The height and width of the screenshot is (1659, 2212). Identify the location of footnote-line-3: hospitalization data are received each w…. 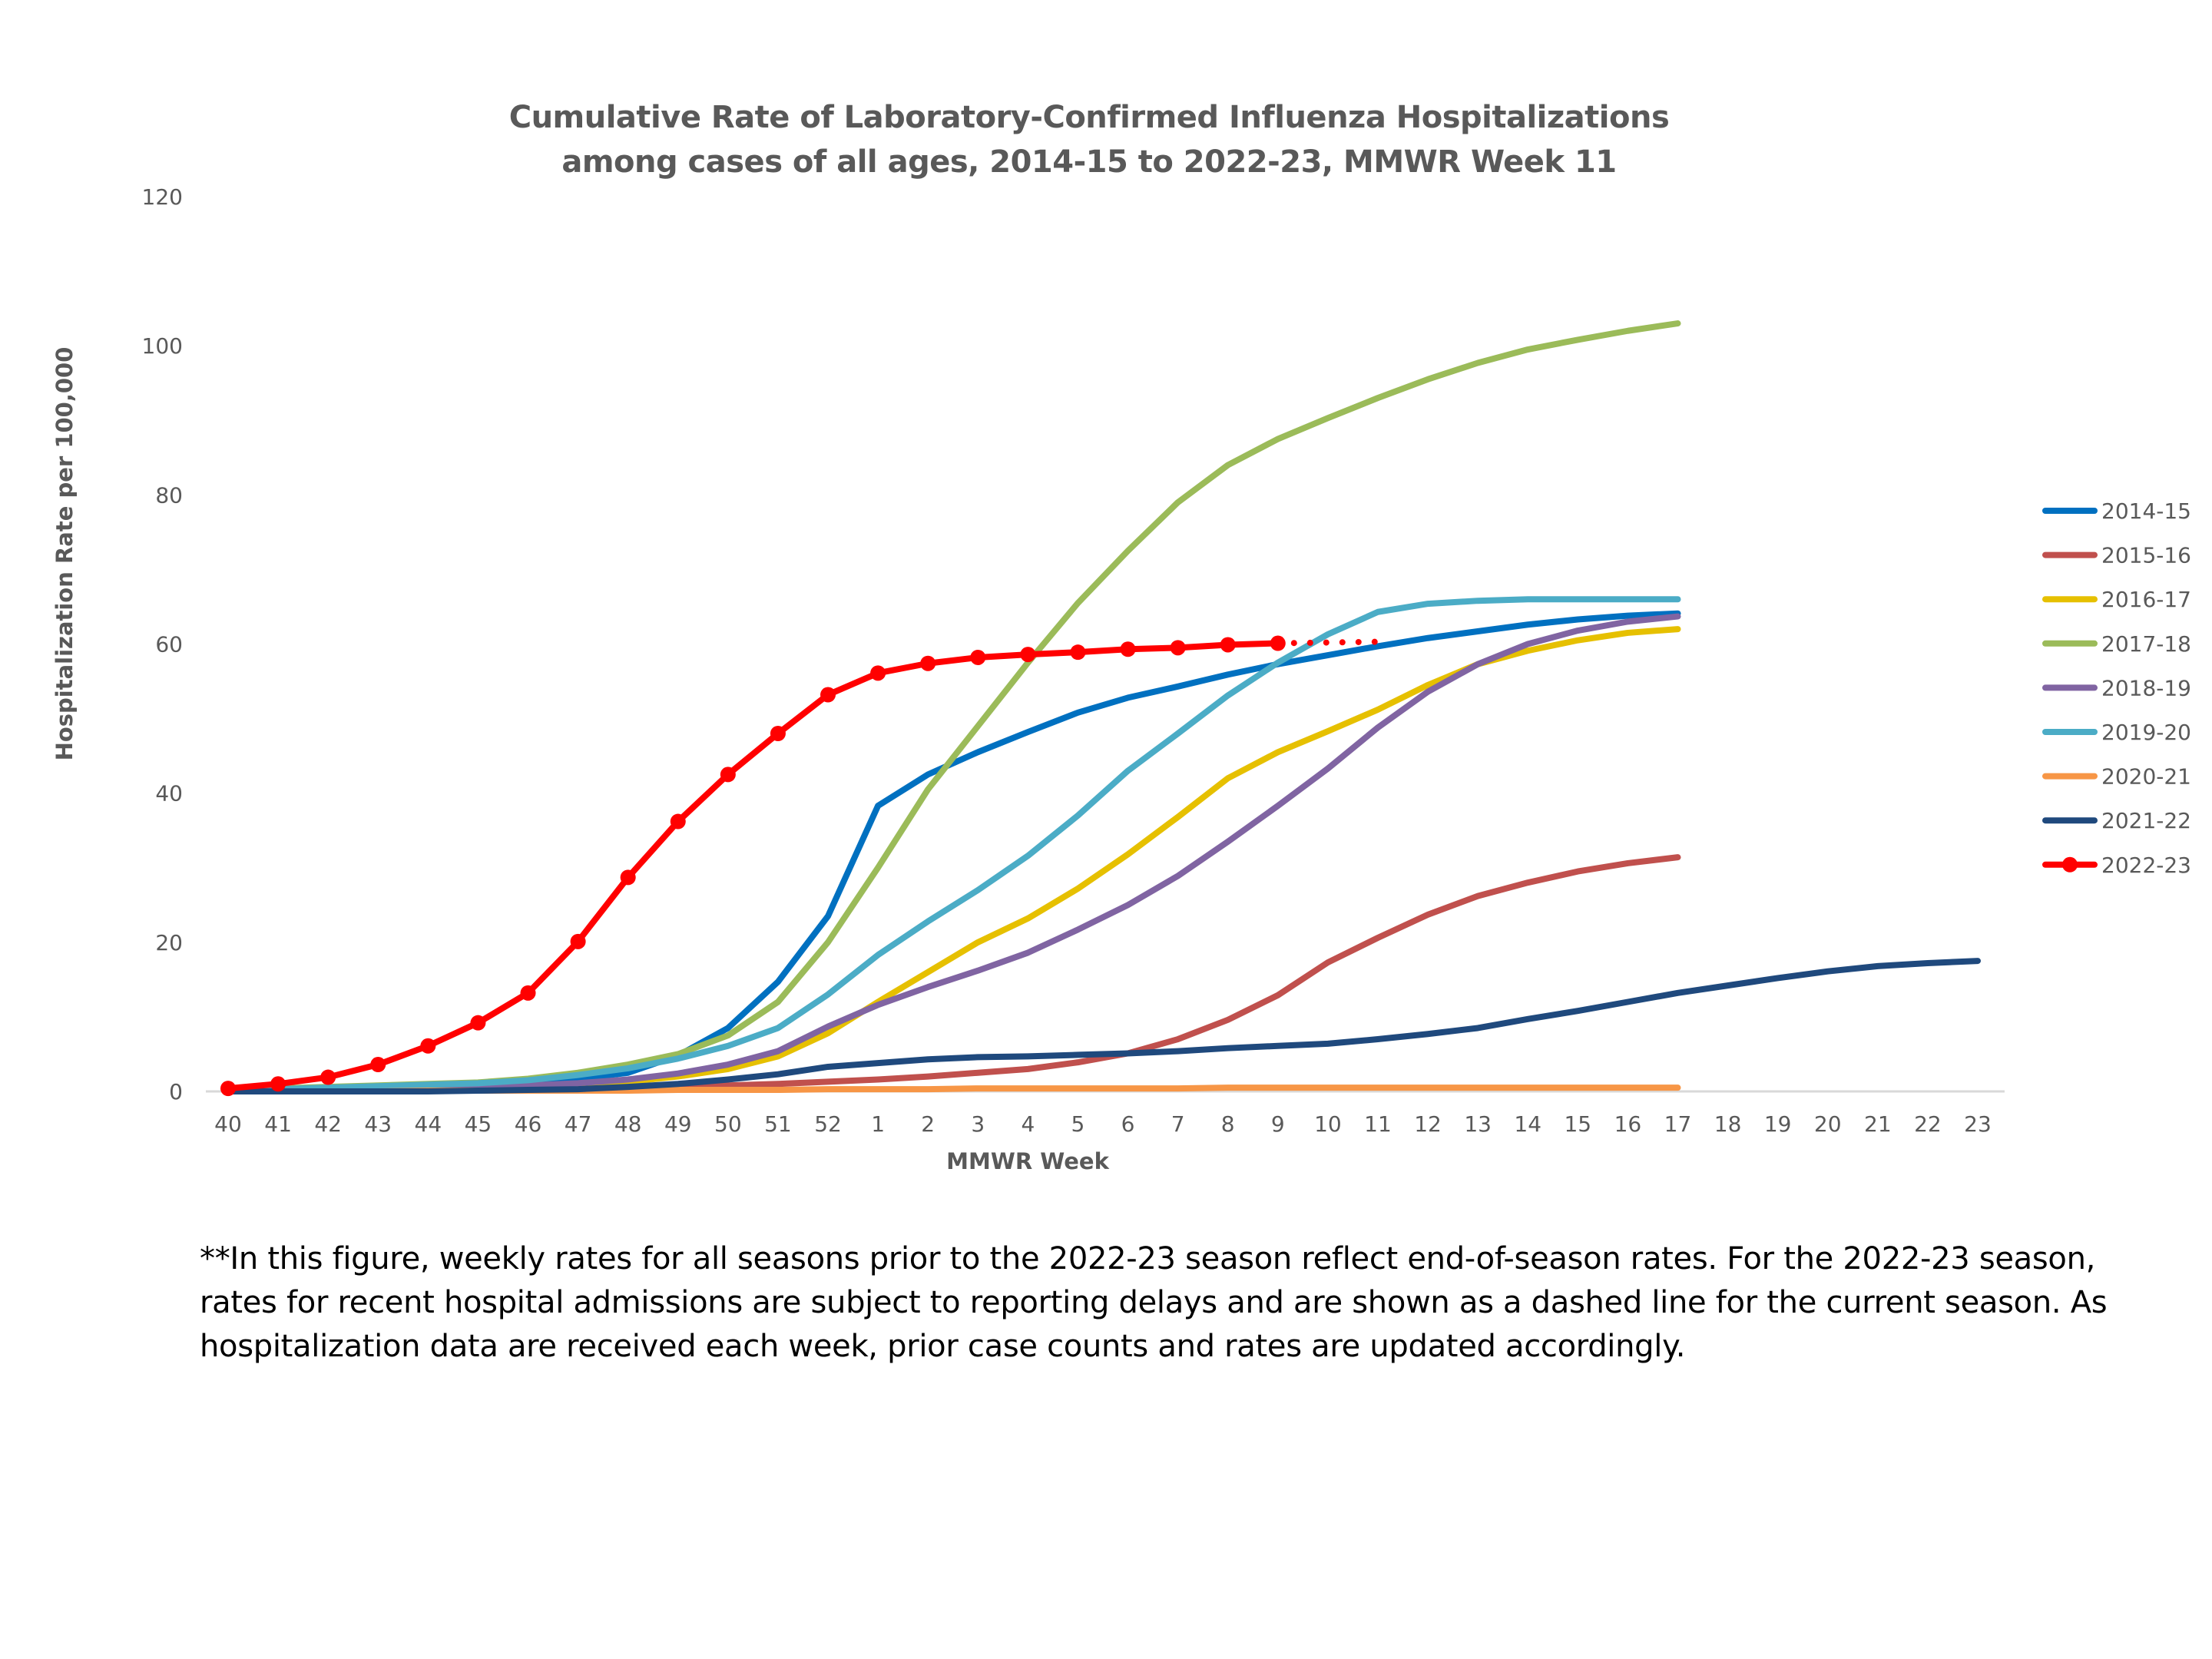
(943, 1346).